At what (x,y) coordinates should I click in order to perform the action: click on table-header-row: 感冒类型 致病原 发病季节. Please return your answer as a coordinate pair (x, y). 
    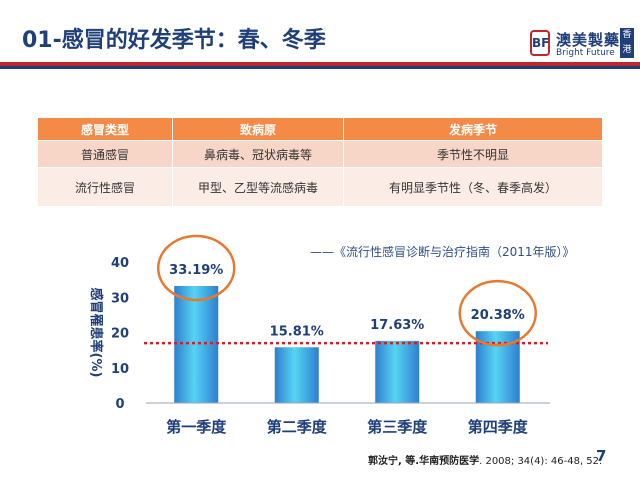
    Looking at the image, I should click on (320, 129).